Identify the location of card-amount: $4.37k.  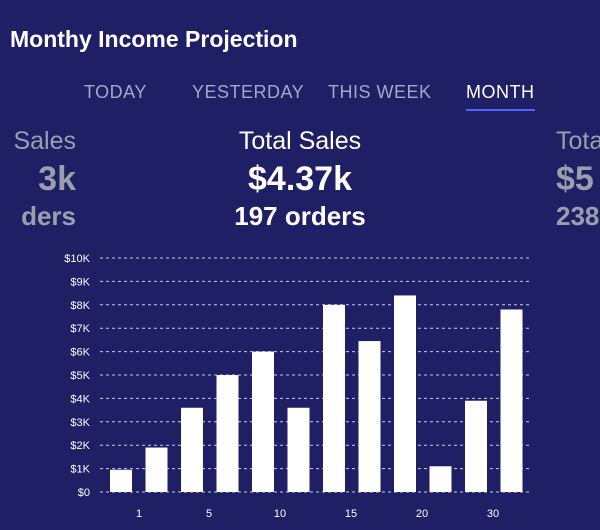
(300, 179).